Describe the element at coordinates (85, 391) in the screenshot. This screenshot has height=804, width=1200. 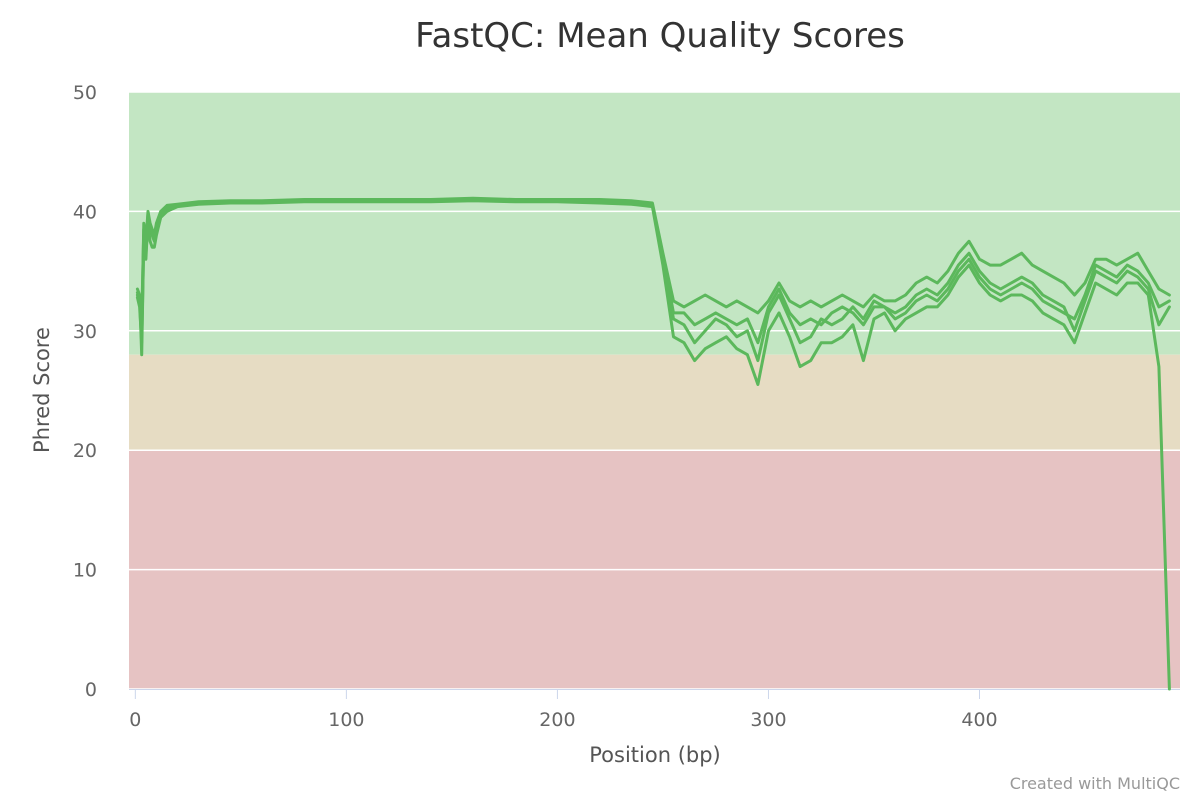
I see `y-axis-ticks: 0 10 20 30 40 50` at that location.